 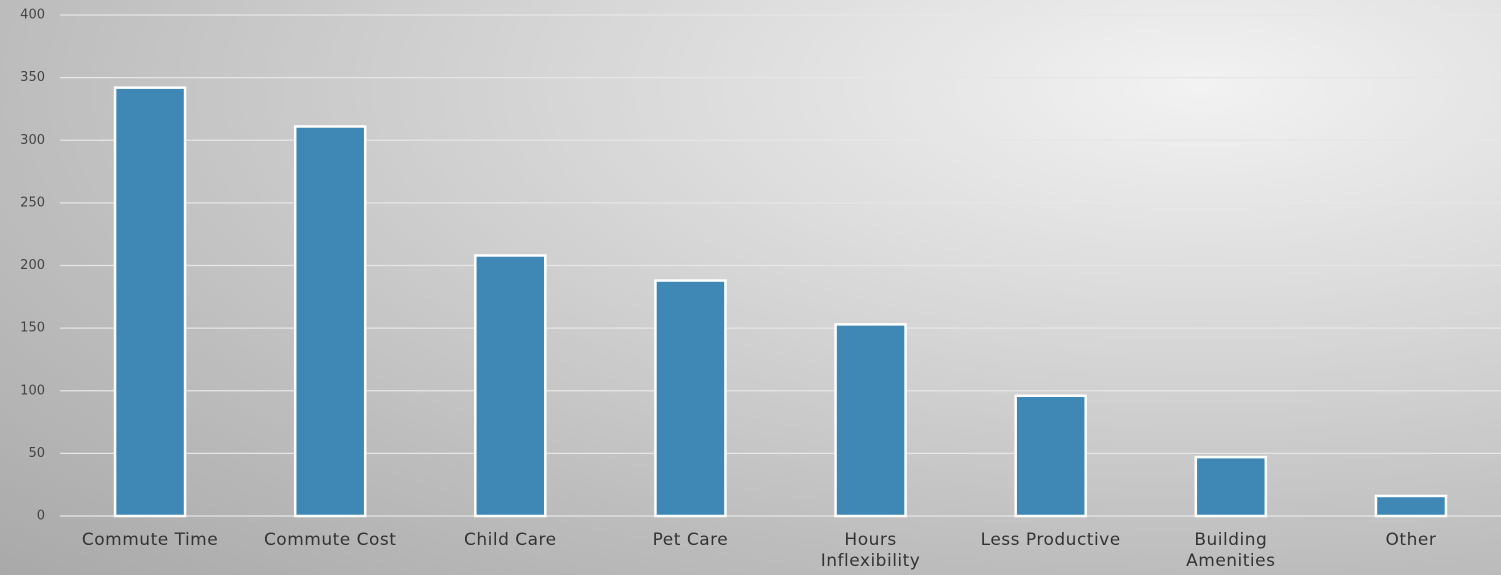 What do you see at coordinates (32, 390) in the screenshot?
I see `y-tick-label: 100` at bounding box center [32, 390].